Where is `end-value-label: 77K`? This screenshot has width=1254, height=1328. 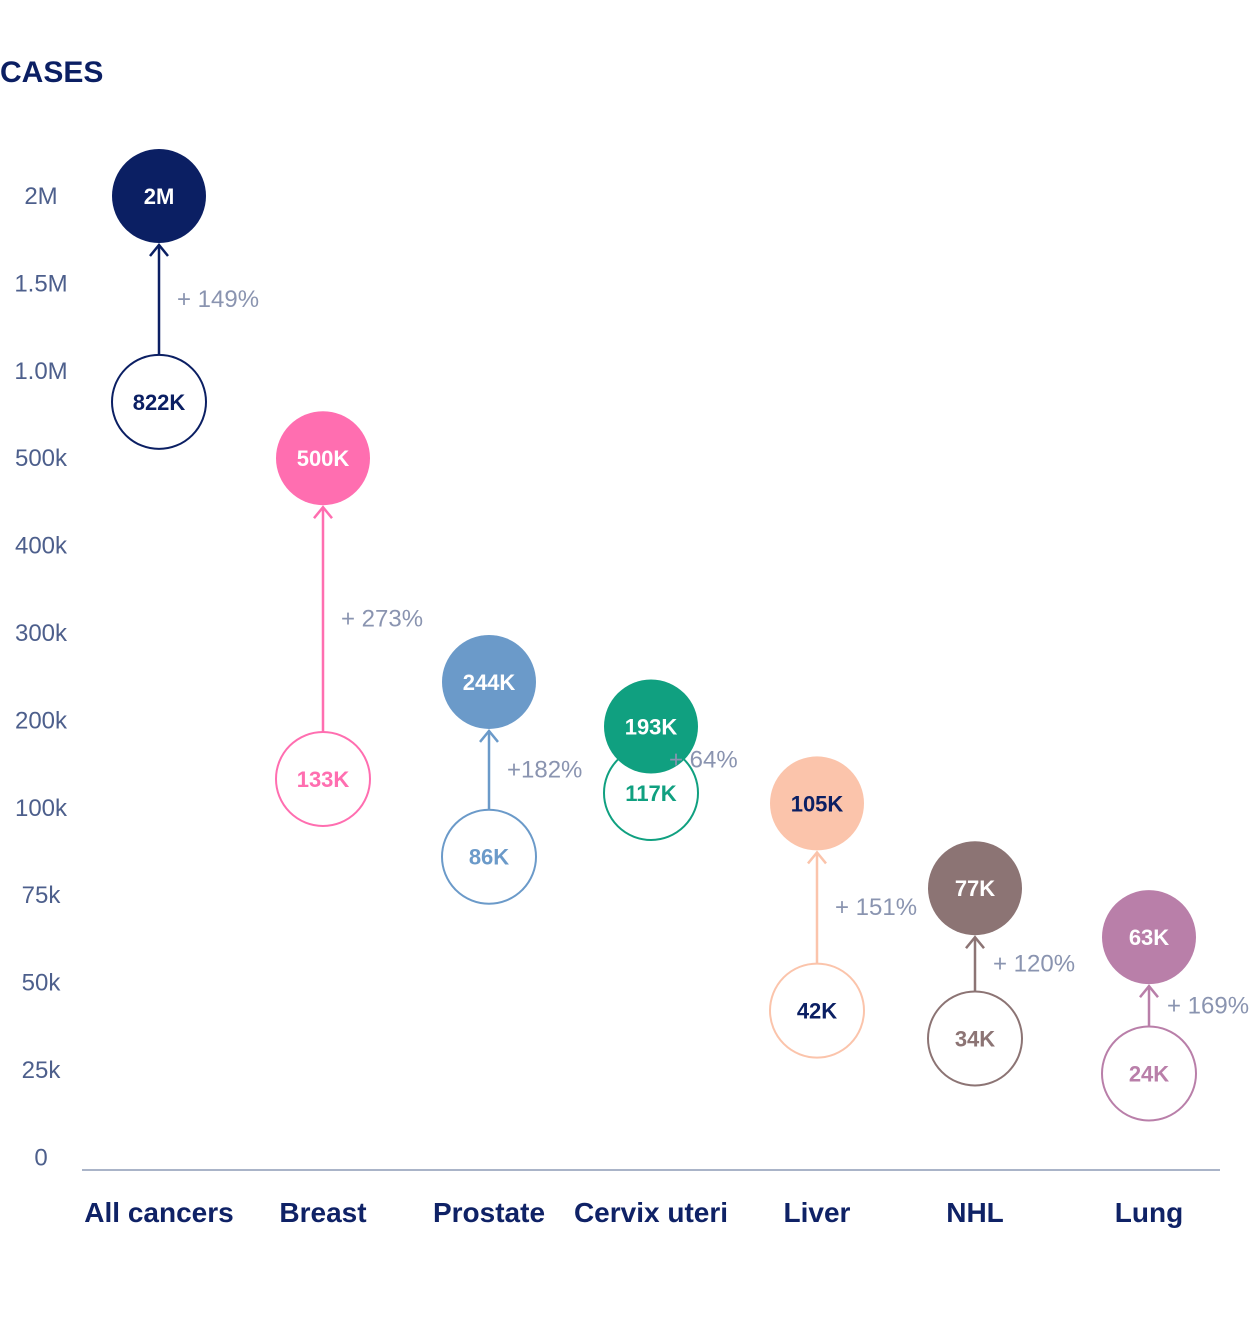
end-value-label: 77K is located at coordinates (975, 888).